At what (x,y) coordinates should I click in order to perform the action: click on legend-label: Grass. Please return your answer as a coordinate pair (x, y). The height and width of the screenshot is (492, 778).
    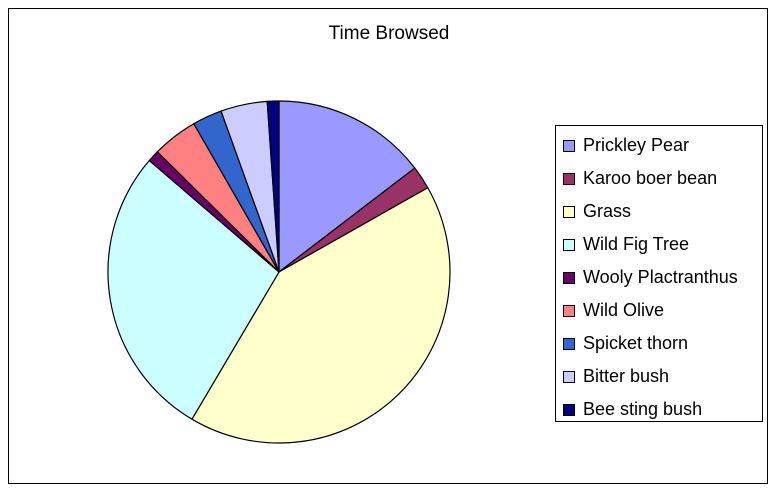
    Looking at the image, I should click on (607, 211).